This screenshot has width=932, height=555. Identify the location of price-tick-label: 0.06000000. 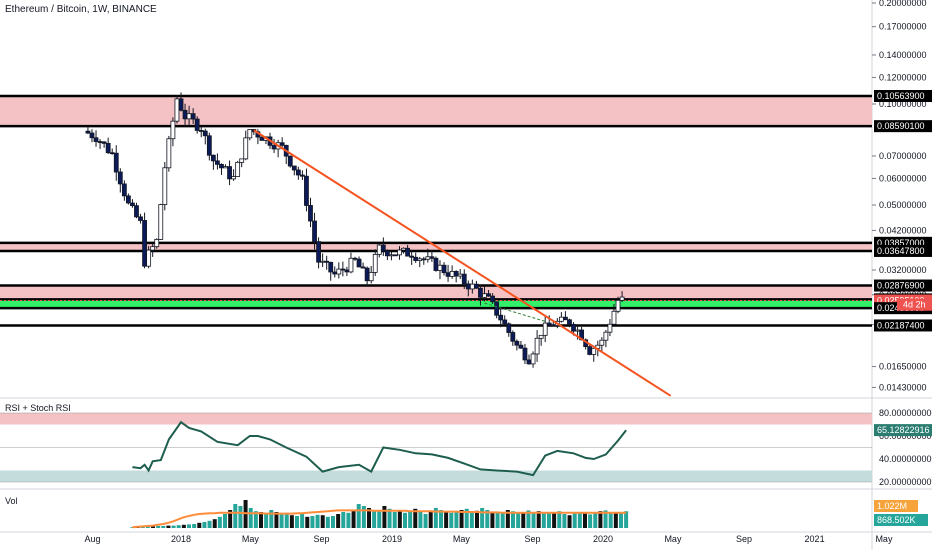
(903, 178).